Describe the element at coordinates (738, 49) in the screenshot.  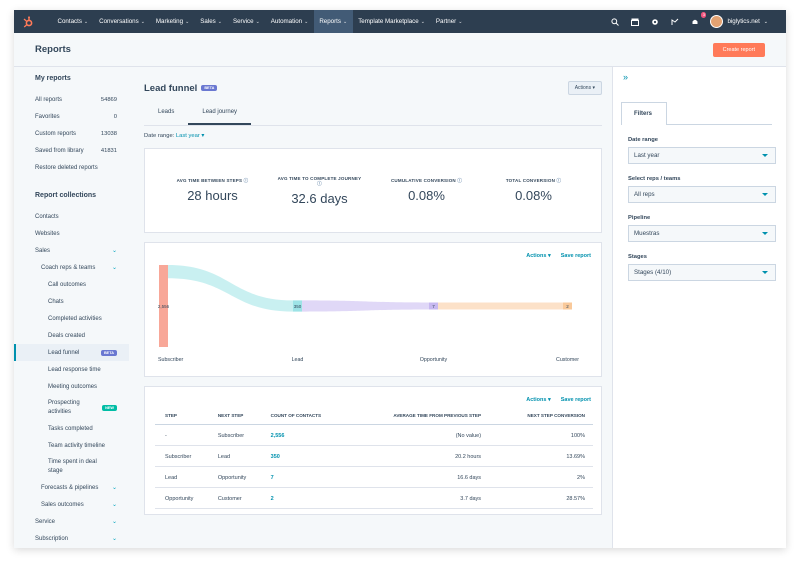
I see `create-report-button: Create report` at that location.